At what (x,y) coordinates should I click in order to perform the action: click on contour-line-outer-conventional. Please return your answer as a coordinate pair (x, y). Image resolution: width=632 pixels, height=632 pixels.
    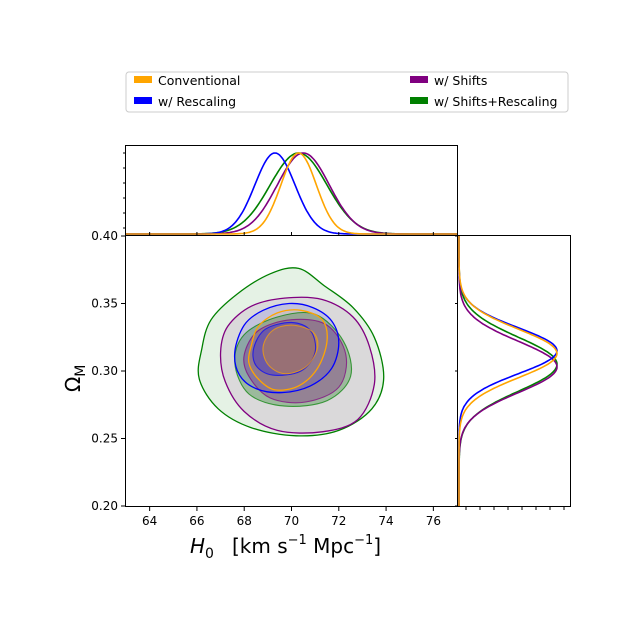
    Looking at the image, I should click on (287, 350).